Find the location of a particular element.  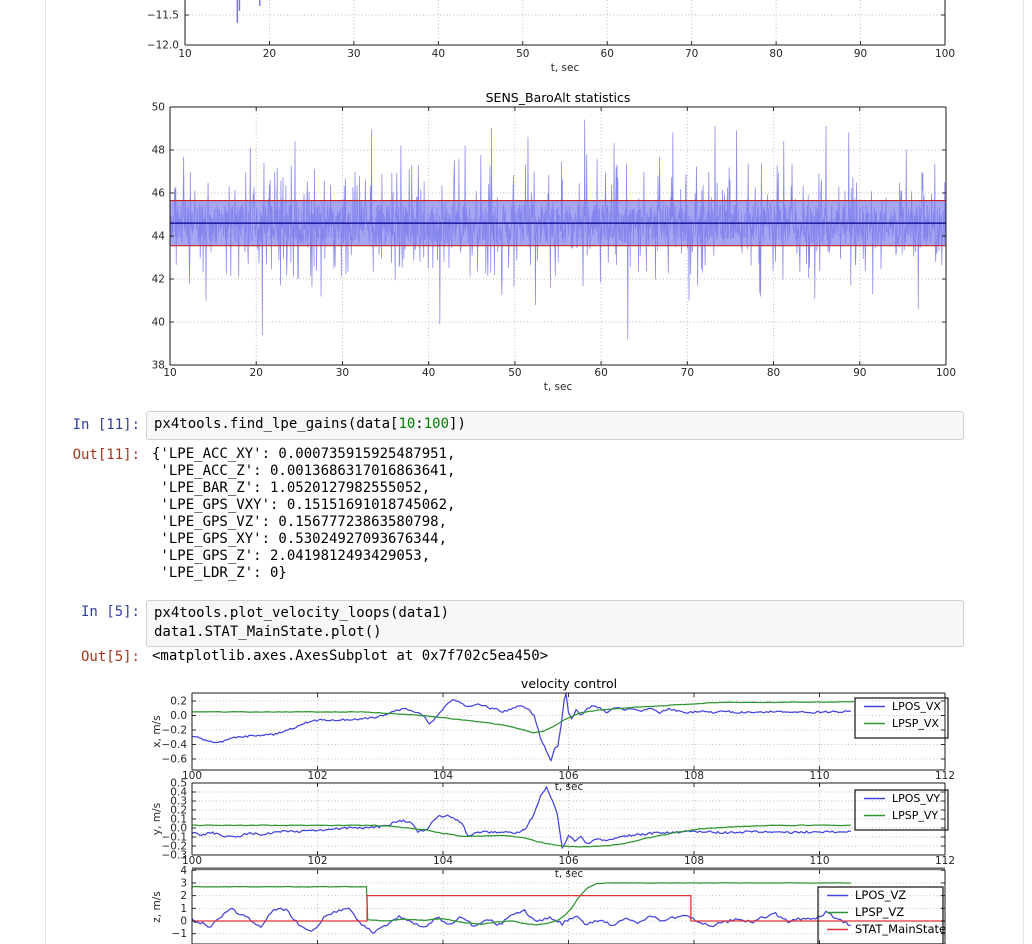

out11-prompt: Out[11]: is located at coordinates (106, 455).